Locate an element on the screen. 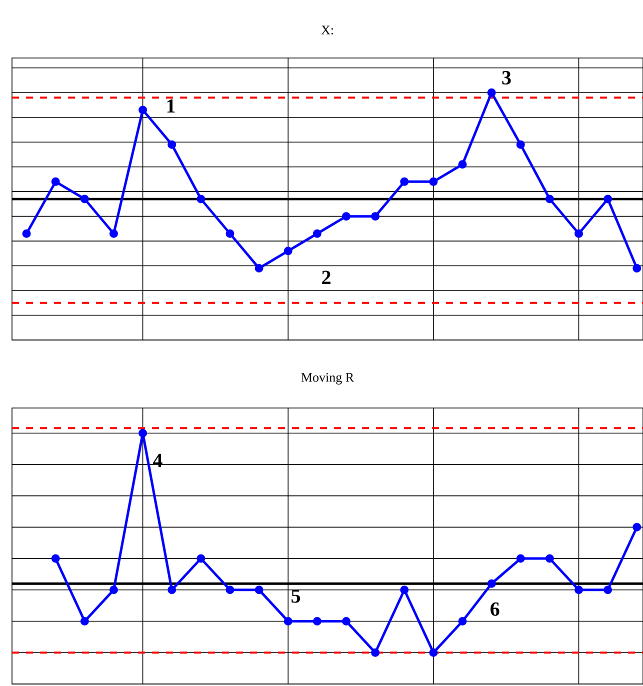  annotation: 1 is located at coordinates (171, 106).